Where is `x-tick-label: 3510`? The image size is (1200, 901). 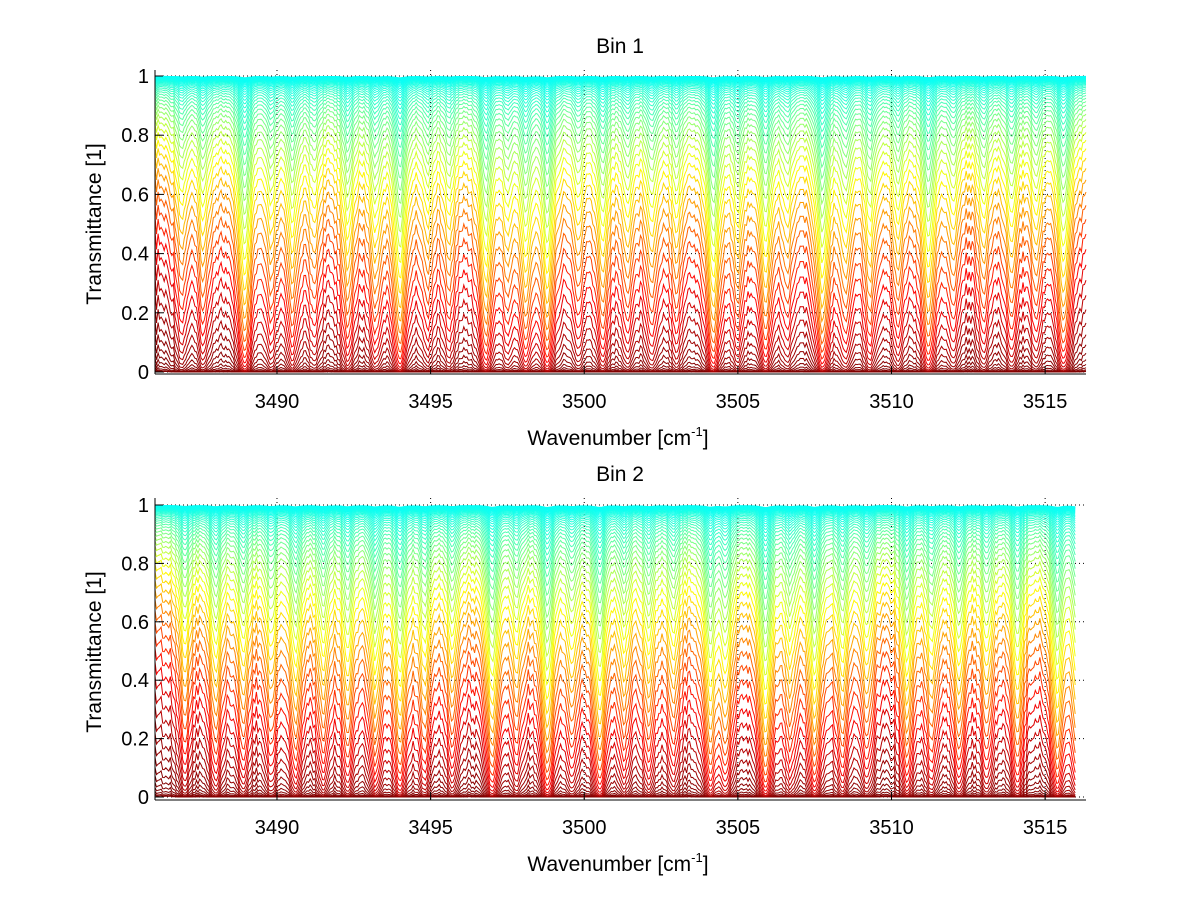 x-tick-label: 3510 is located at coordinates (891, 402).